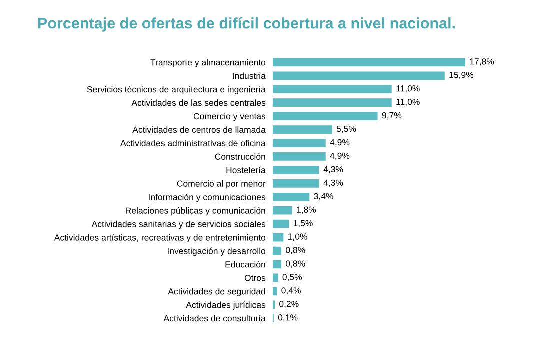 The width and height of the screenshot is (535, 337). Describe the element at coordinates (291, 291) in the screenshot. I see `data-label: 0,4%` at that location.